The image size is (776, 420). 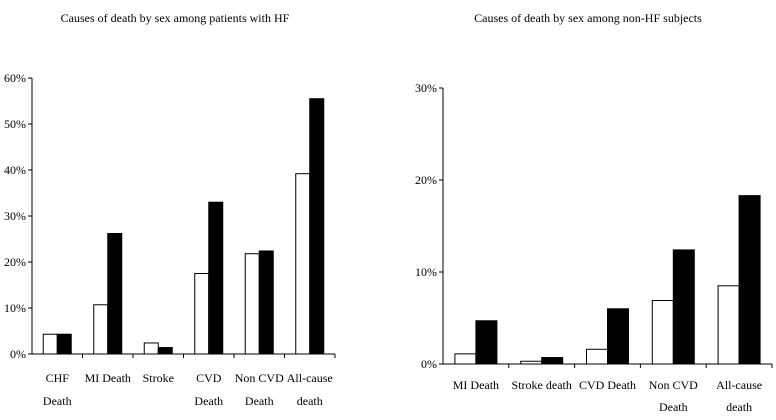 I want to click on x-tick-label: Stroke, so click(x=158, y=378).